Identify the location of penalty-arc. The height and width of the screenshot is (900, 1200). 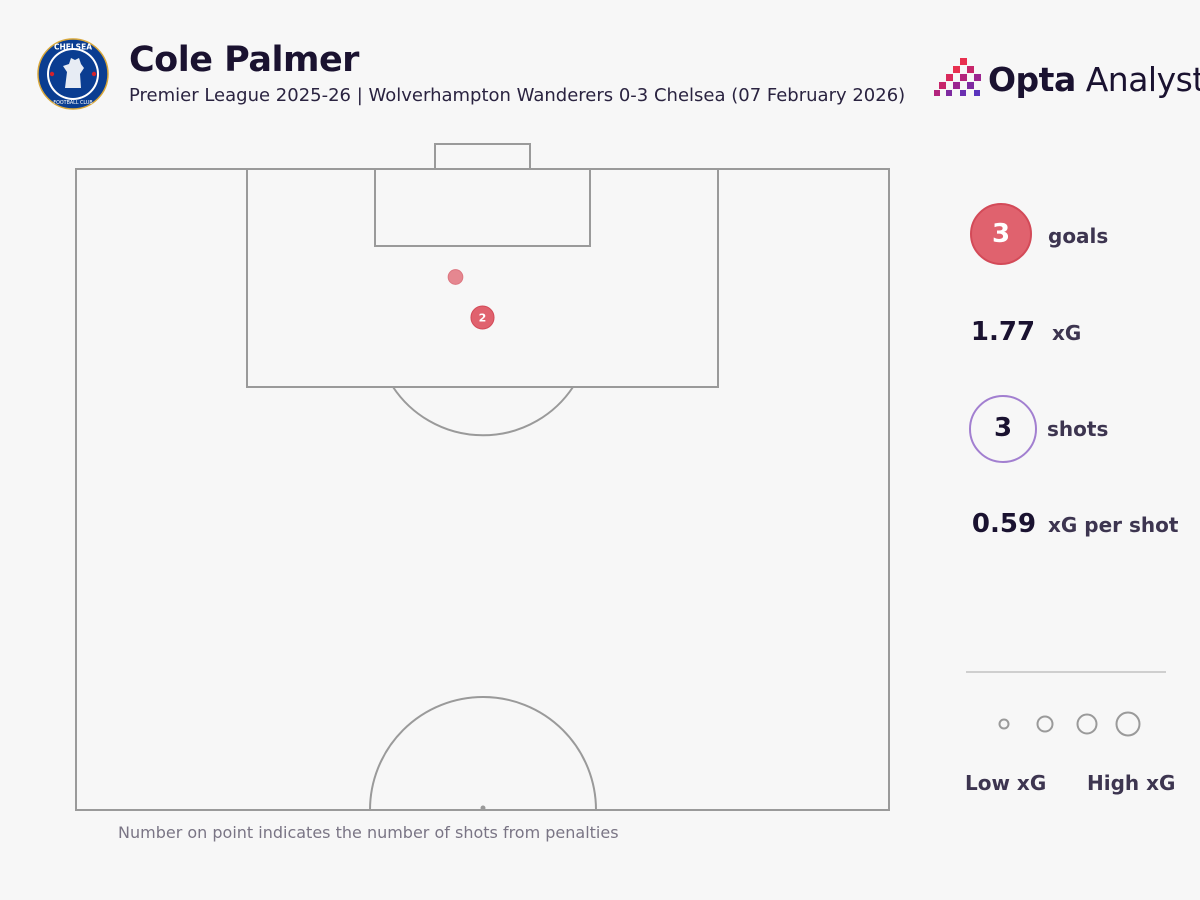
(483, 411).